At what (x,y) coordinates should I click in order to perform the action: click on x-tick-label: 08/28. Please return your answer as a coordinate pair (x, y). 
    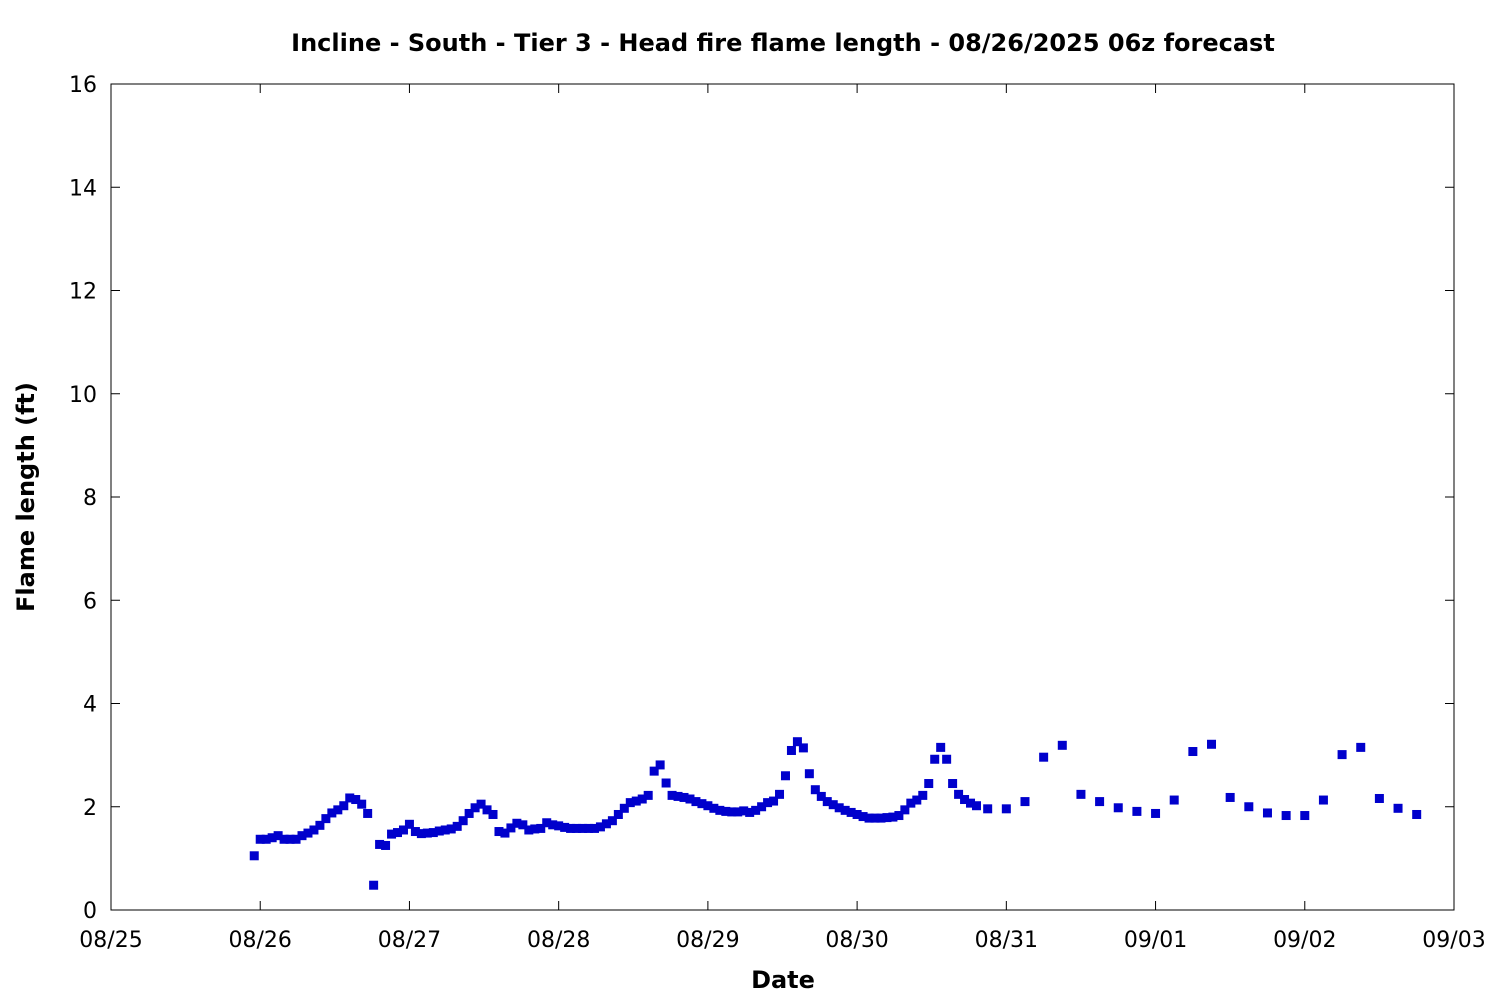
    Looking at the image, I should click on (558, 940).